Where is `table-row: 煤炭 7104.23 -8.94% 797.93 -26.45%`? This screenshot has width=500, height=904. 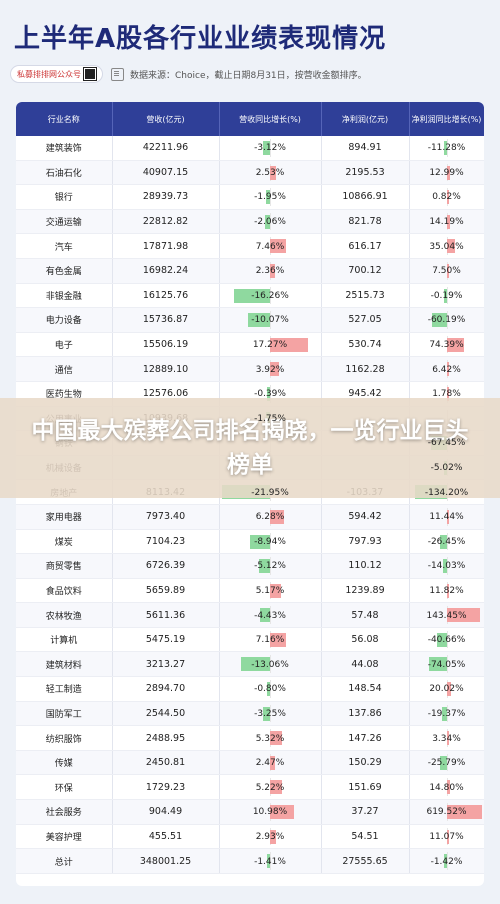
table-row: 煤炭 7104.23 -8.94% 797.93 -26.45% is located at coordinates (250, 542).